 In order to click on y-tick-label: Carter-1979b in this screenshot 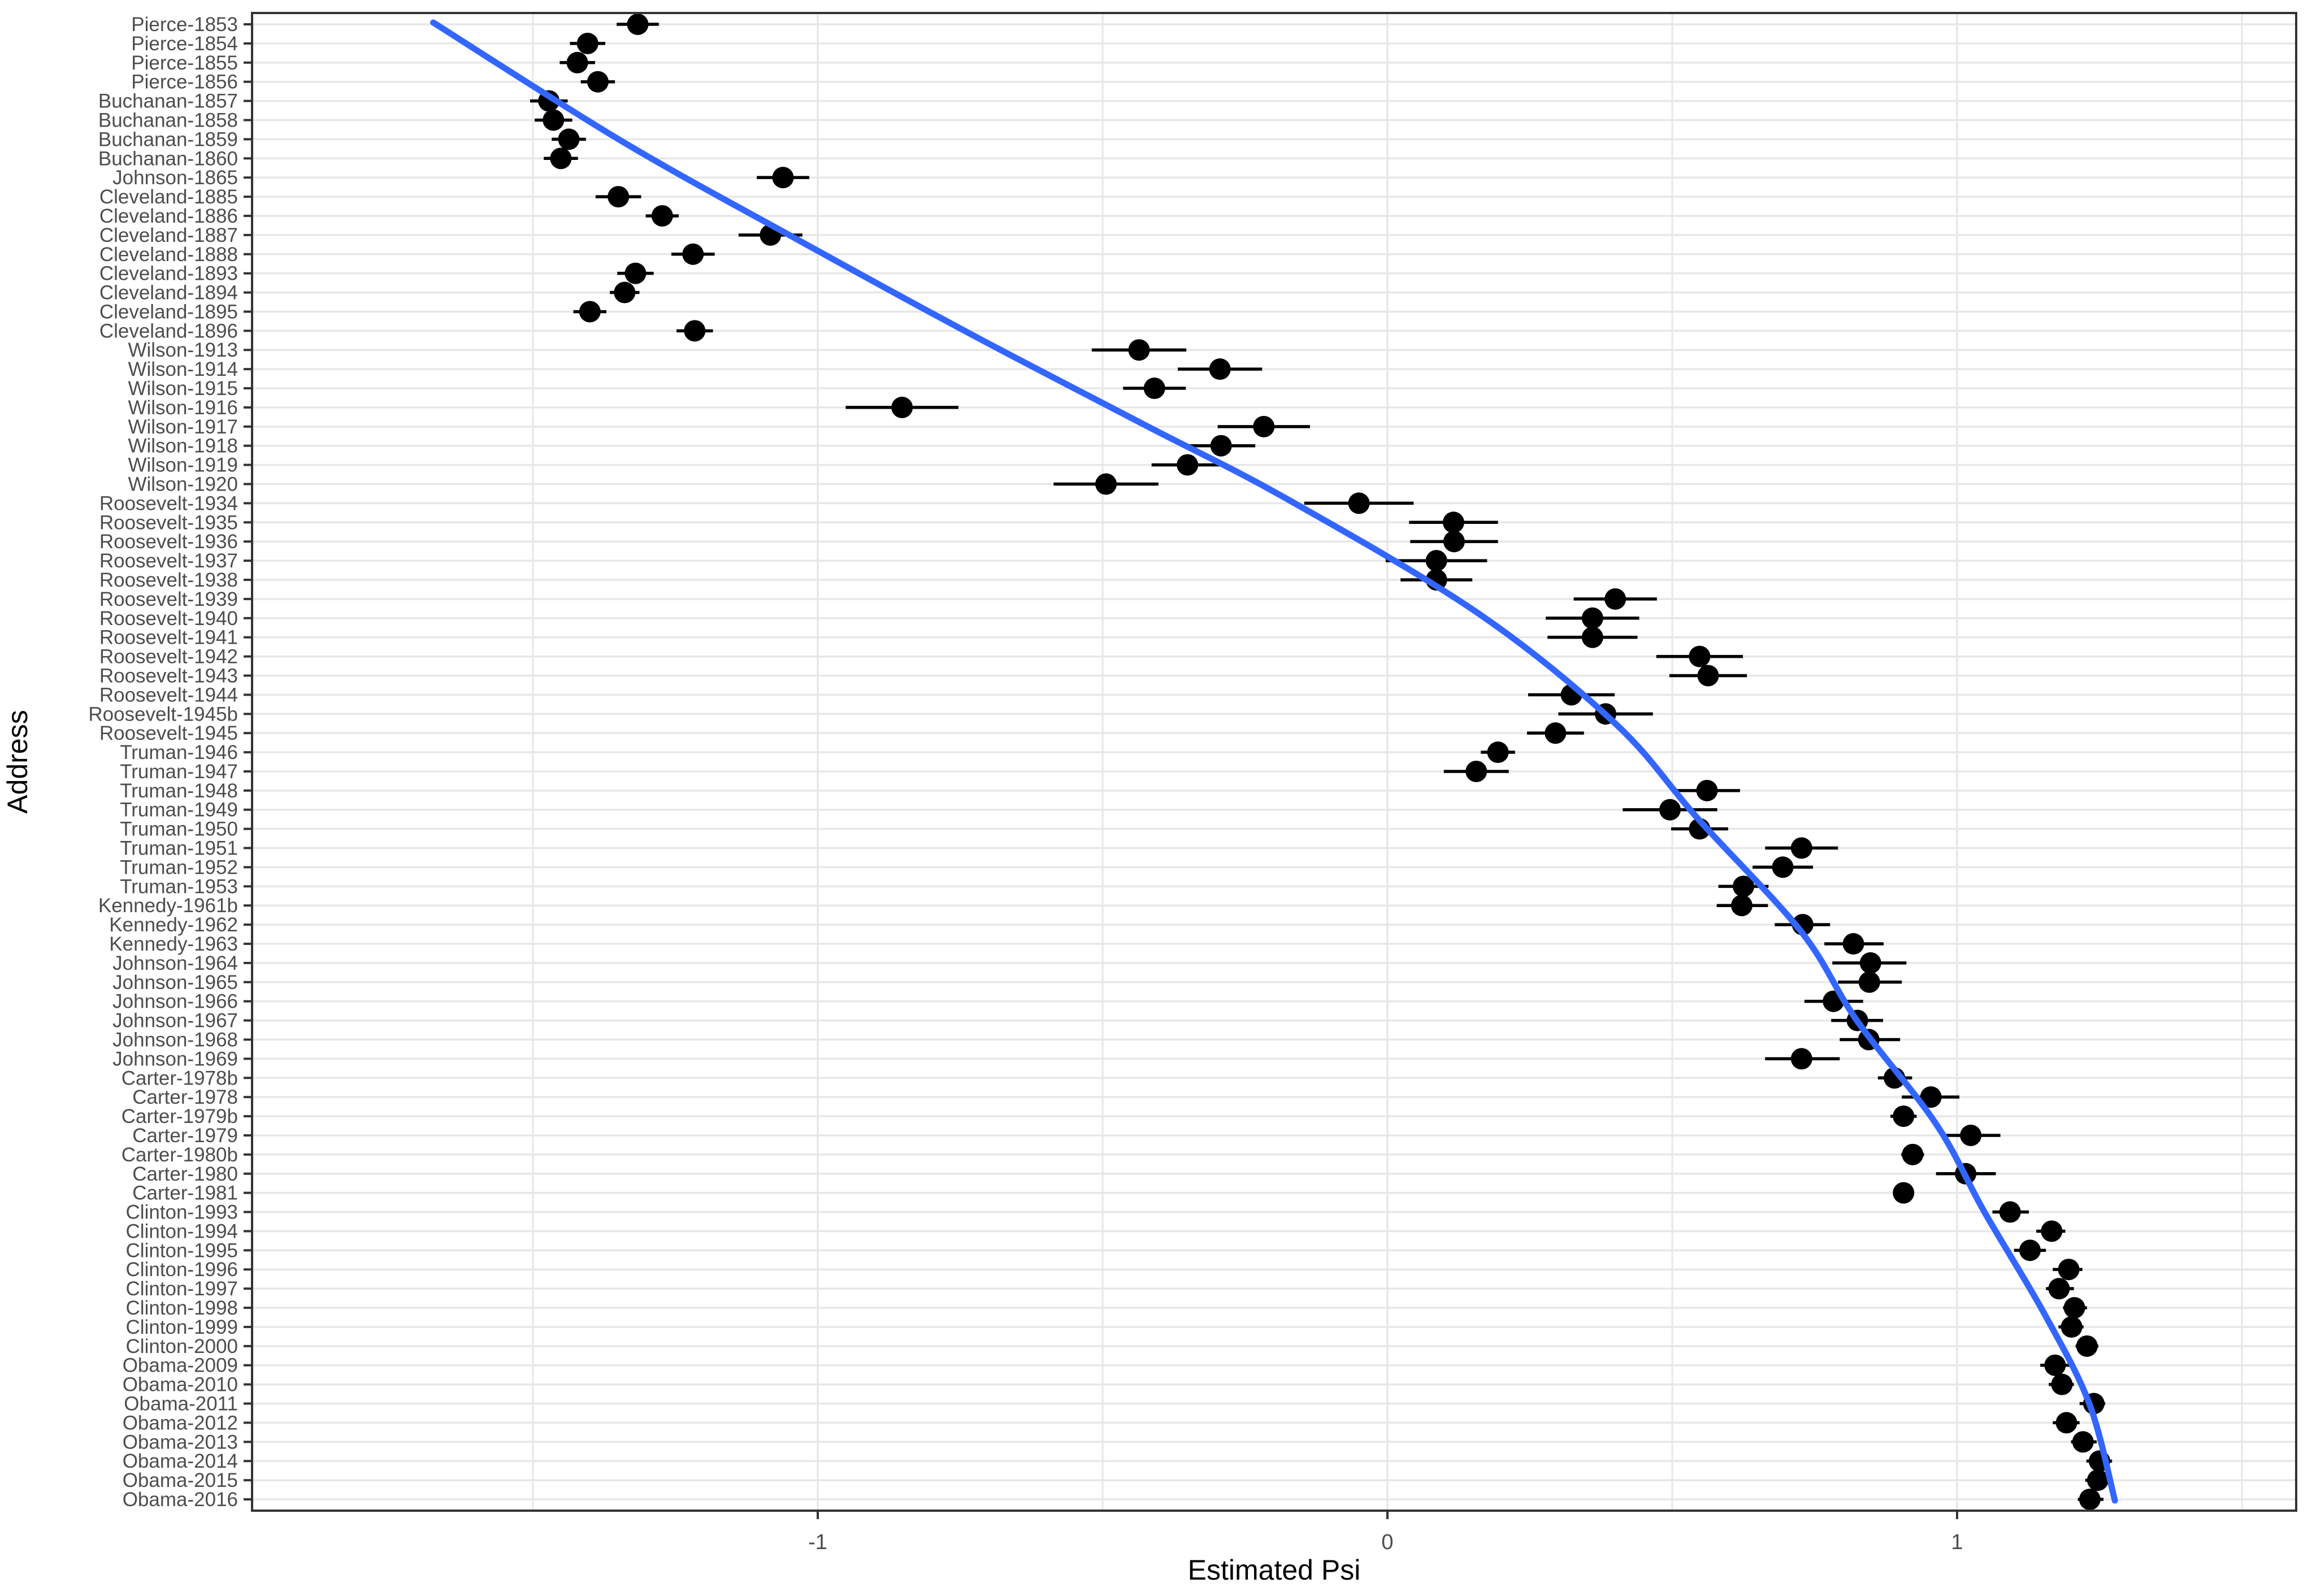, I will do `click(180, 1116)`.